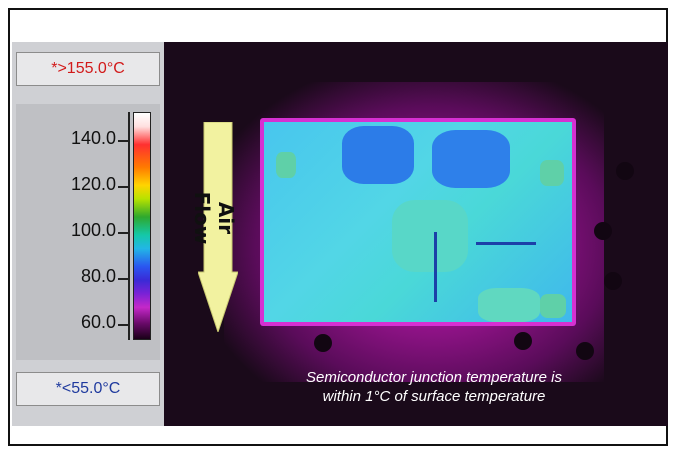 The height and width of the screenshot is (456, 678). Describe the element at coordinates (93, 184) in the screenshot. I see `tick-label: 120.0` at that location.